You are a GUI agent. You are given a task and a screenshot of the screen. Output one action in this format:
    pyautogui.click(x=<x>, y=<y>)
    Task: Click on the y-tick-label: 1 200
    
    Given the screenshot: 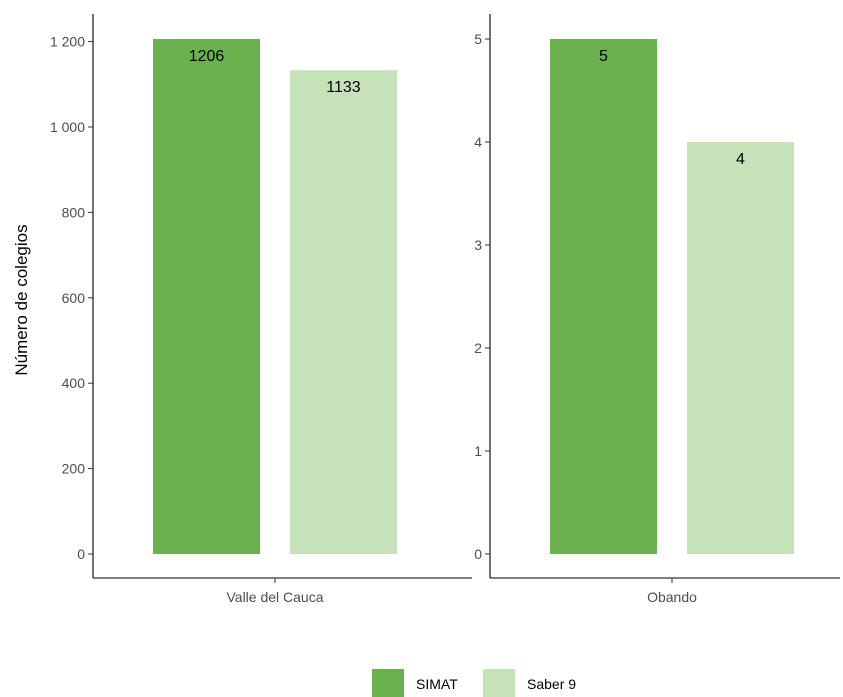 What is the action you would take?
    pyautogui.click(x=67, y=42)
    